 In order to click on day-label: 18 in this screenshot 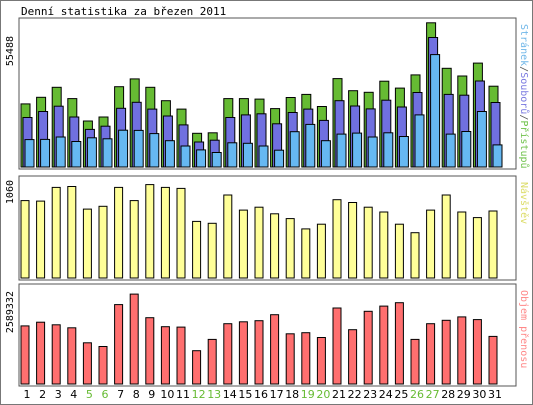, I will do `click(292, 394)`.